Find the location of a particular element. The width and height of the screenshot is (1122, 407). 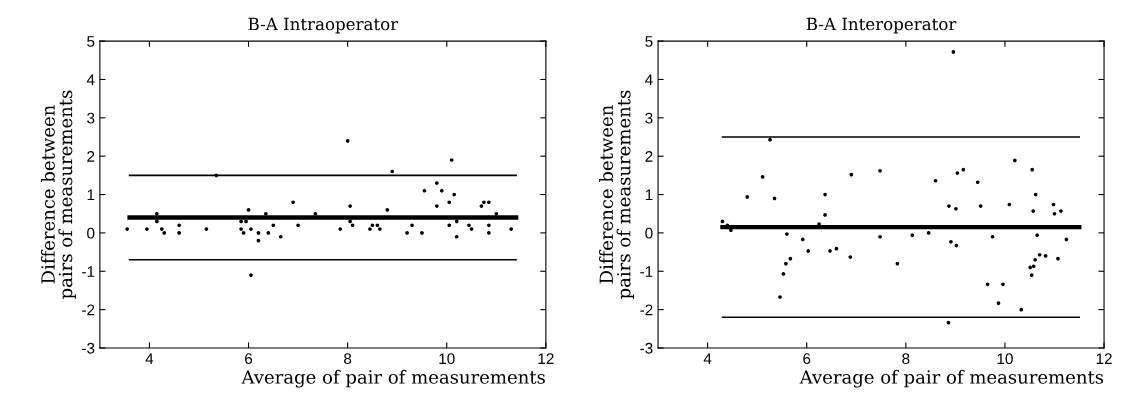

chart-title: B-A Interoperator is located at coordinates (881, 25).